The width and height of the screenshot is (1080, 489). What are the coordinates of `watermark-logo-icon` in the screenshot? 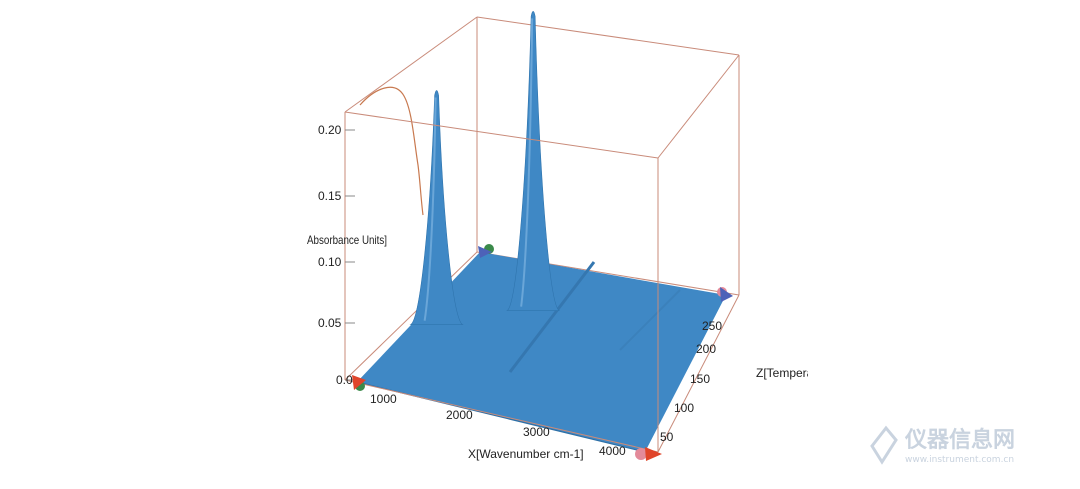 It's located at (884, 445).